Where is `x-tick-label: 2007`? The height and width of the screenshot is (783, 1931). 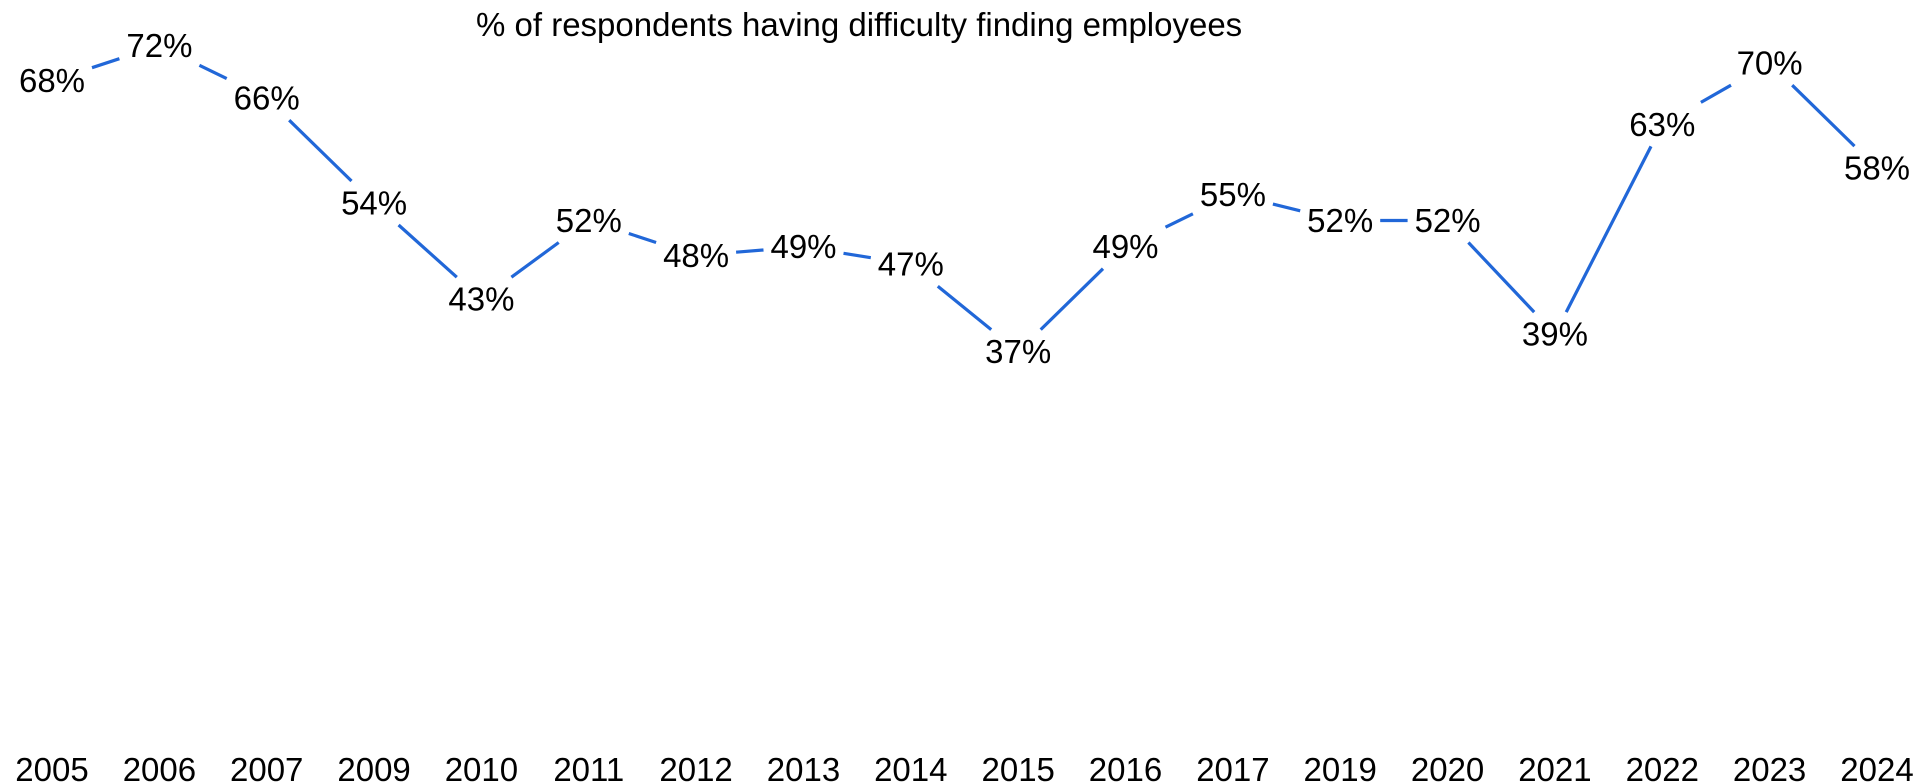 x-tick-label: 2007 is located at coordinates (266, 767).